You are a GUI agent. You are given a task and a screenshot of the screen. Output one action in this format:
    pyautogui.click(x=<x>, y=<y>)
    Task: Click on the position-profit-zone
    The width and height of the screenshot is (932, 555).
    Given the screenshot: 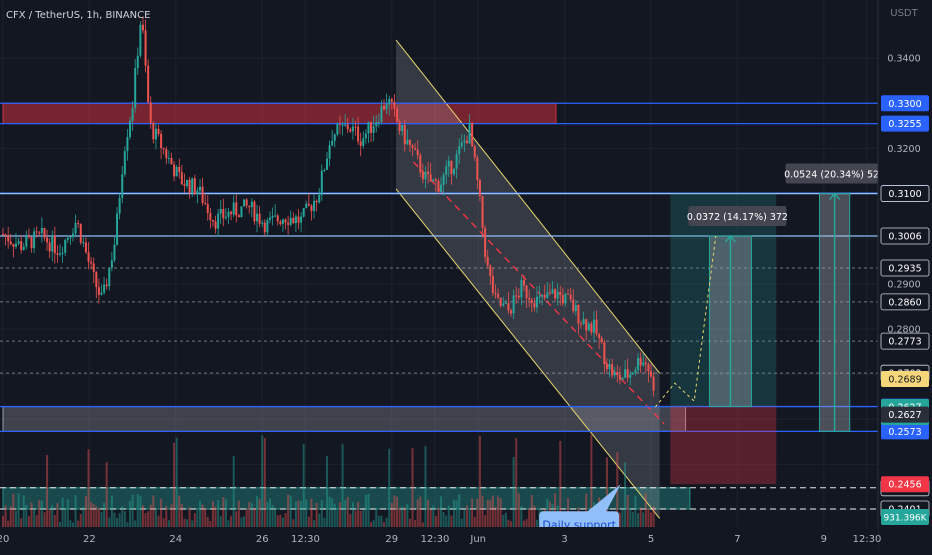 What is the action you would take?
    pyautogui.click(x=723, y=300)
    